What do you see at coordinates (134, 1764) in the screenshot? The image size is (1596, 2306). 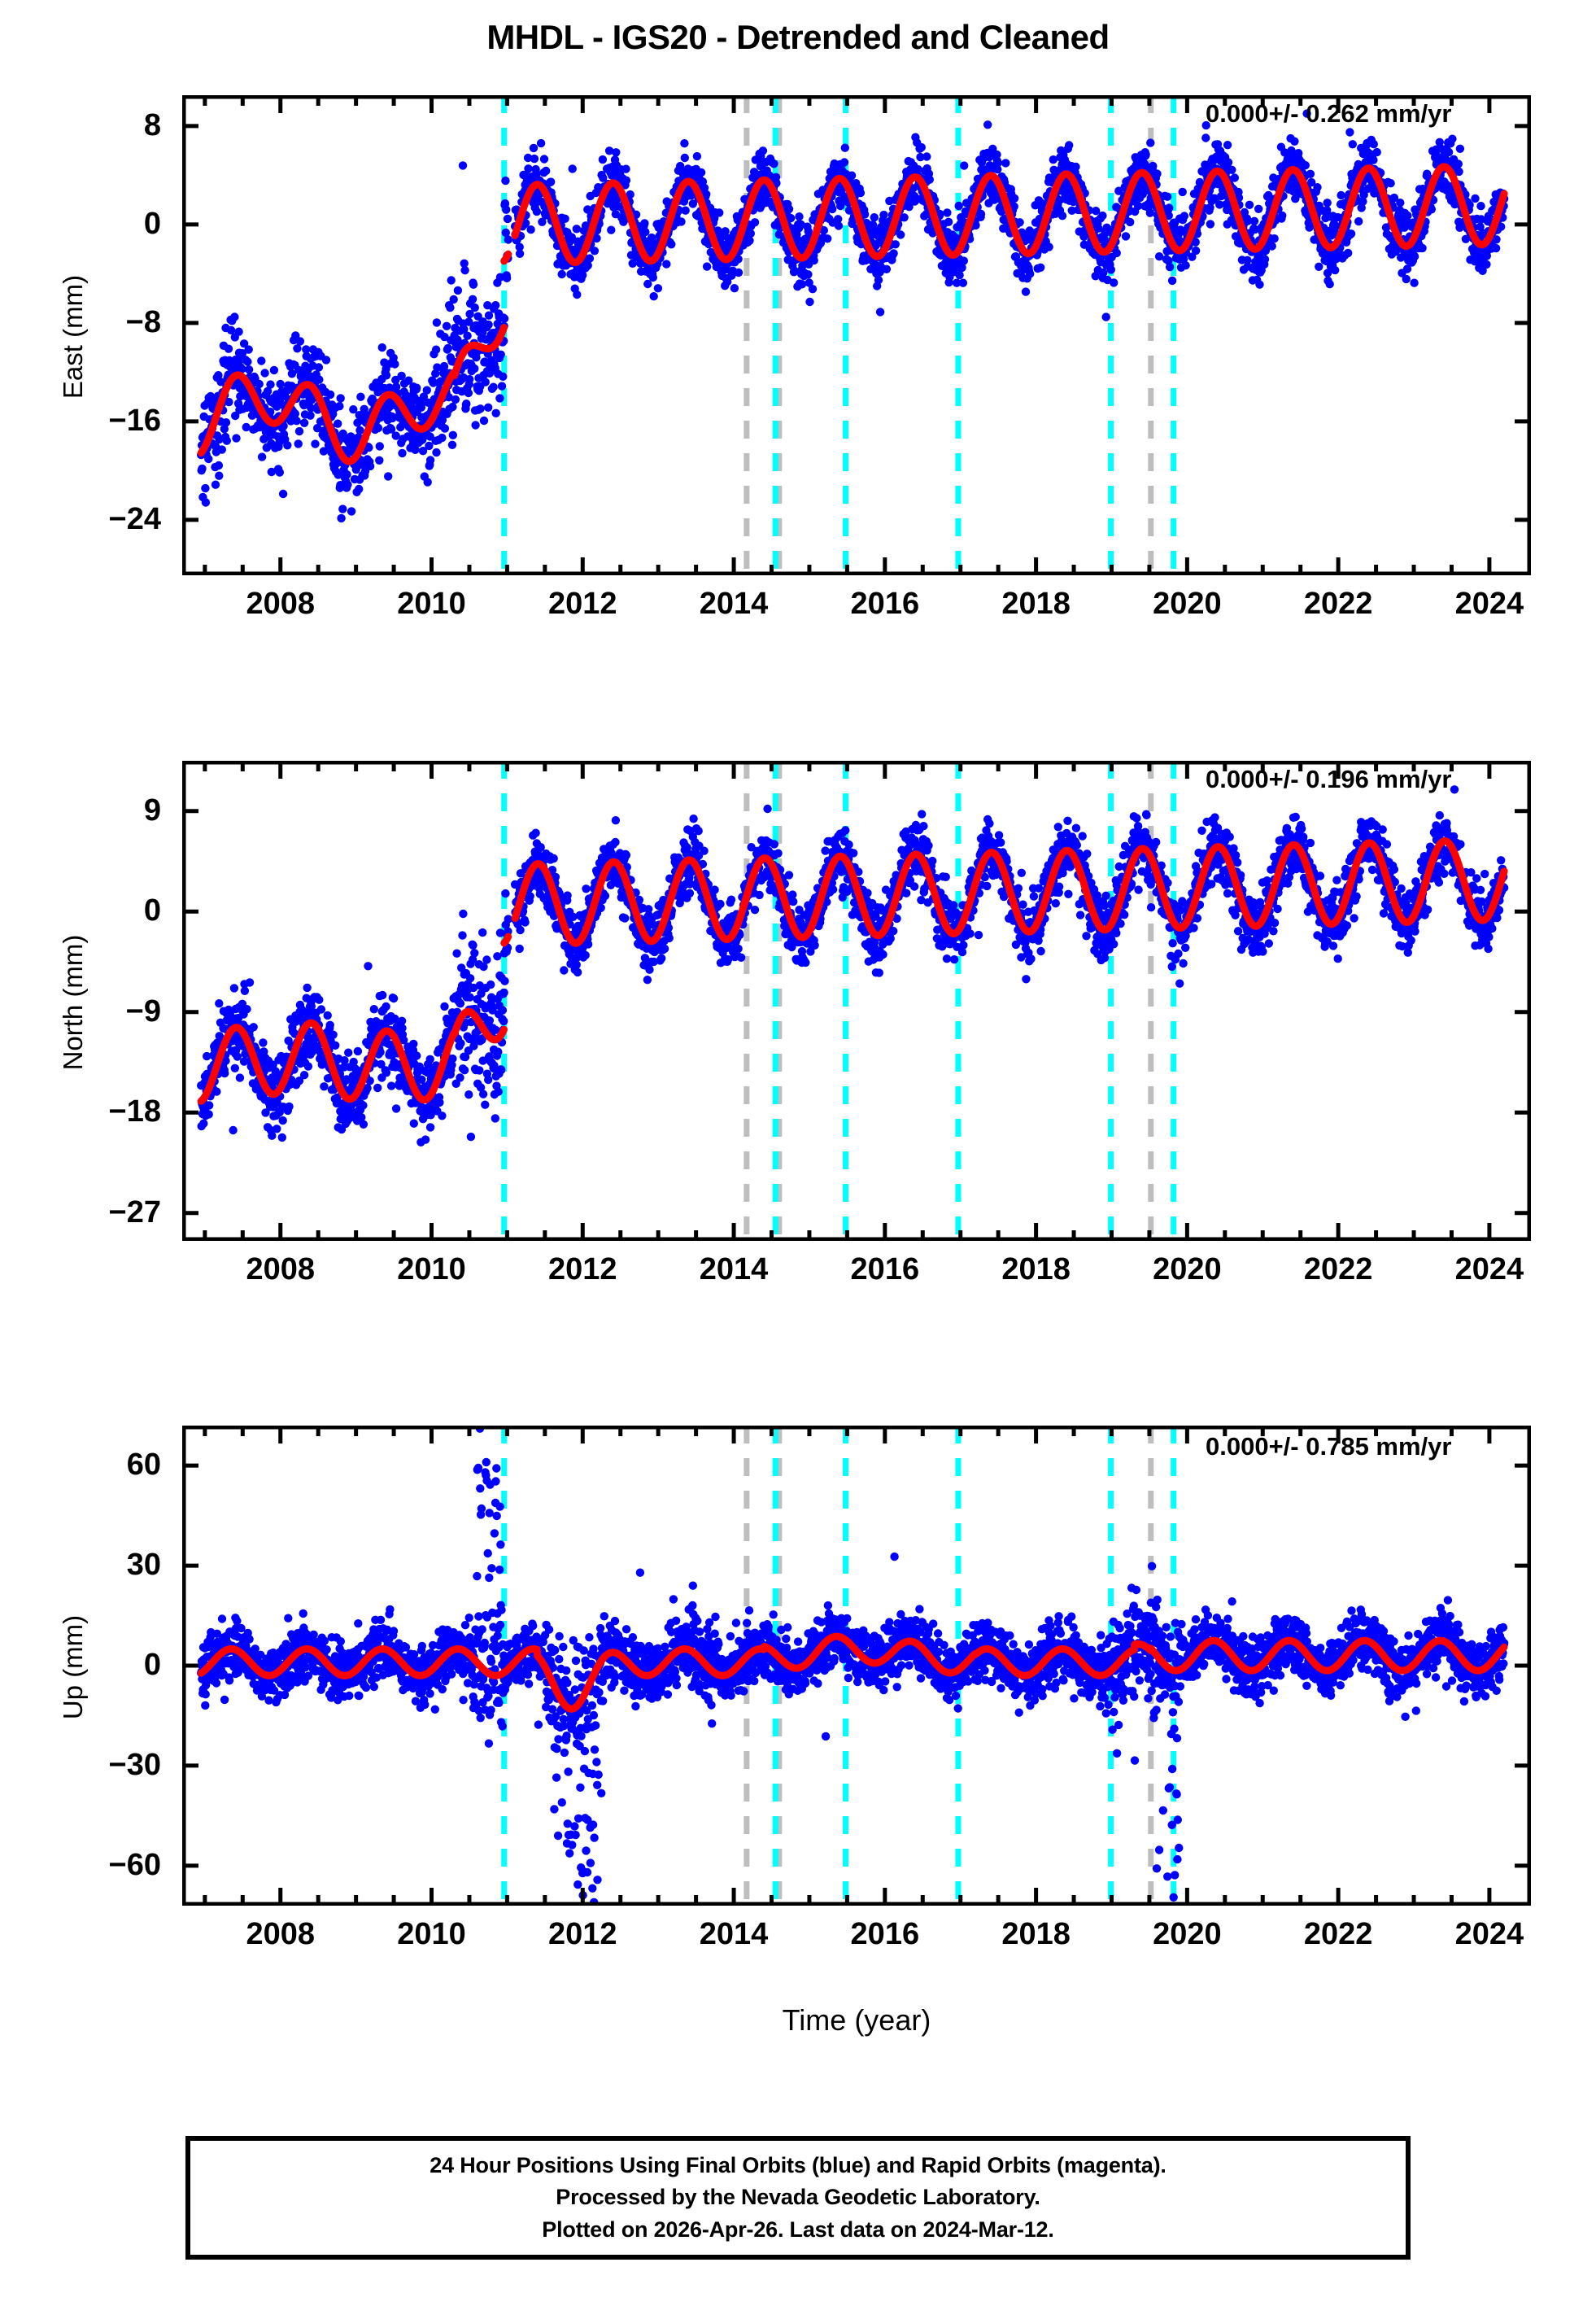 I see `y-tick-label: −30` at bounding box center [134, 1764].